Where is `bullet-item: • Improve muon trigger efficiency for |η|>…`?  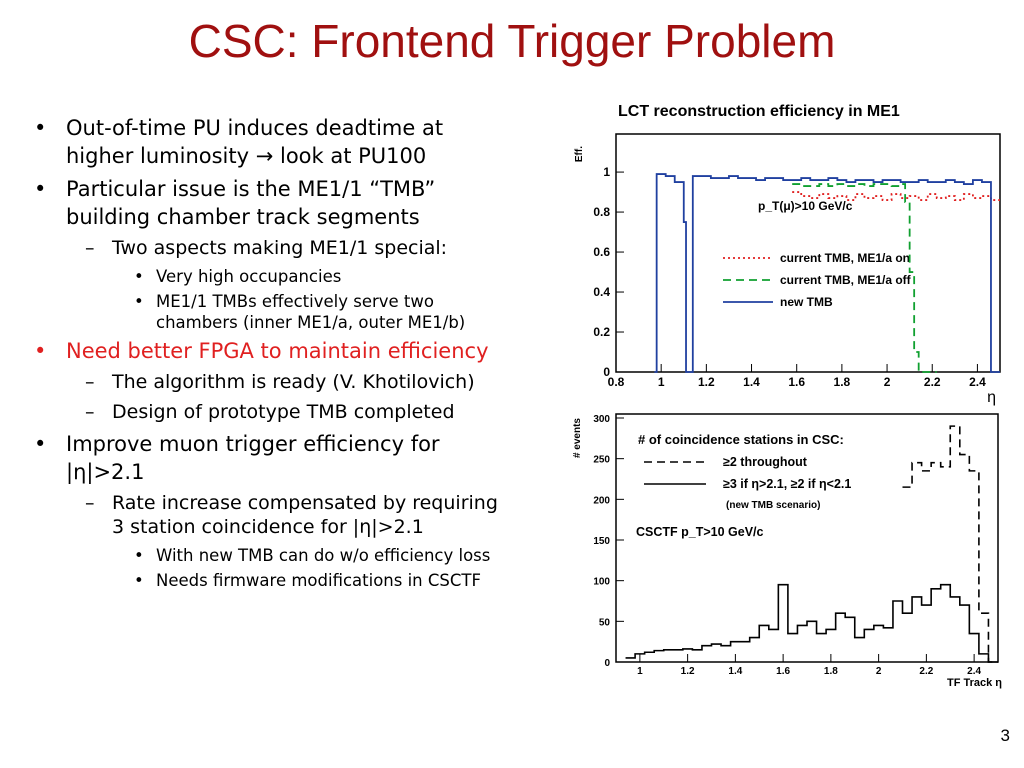
bullet-item: • Improve muon trigger efficiency for |η|>… is located at coordinates (307, 458).